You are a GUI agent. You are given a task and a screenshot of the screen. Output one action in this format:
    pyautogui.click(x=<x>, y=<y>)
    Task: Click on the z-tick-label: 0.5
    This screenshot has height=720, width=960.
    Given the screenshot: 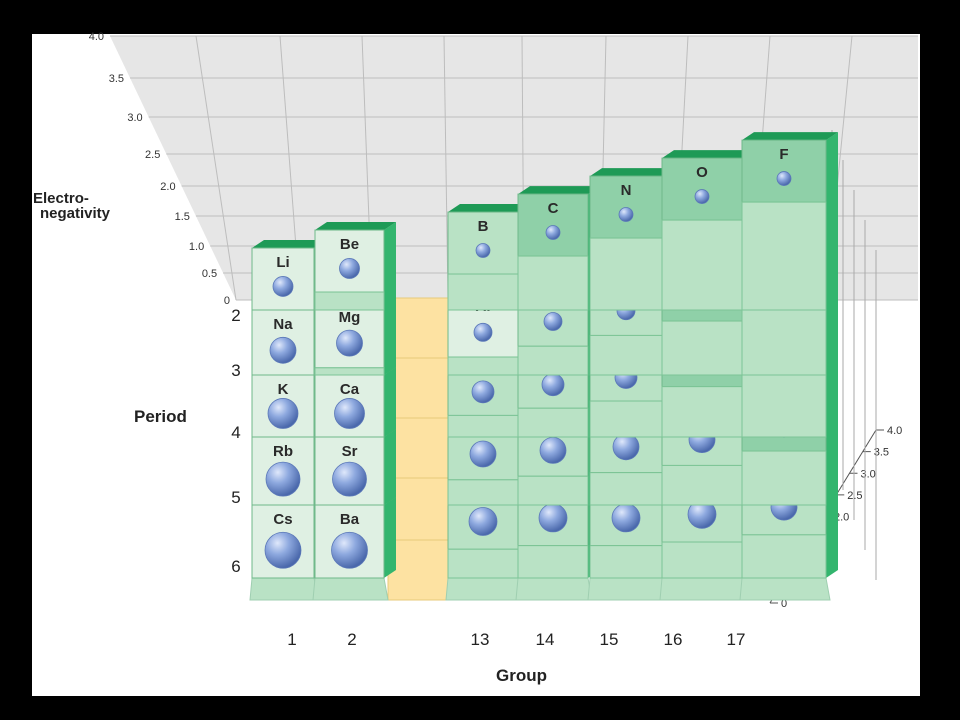 What is the action you would take?
    pyautogui.click(x=209, y=274)
    